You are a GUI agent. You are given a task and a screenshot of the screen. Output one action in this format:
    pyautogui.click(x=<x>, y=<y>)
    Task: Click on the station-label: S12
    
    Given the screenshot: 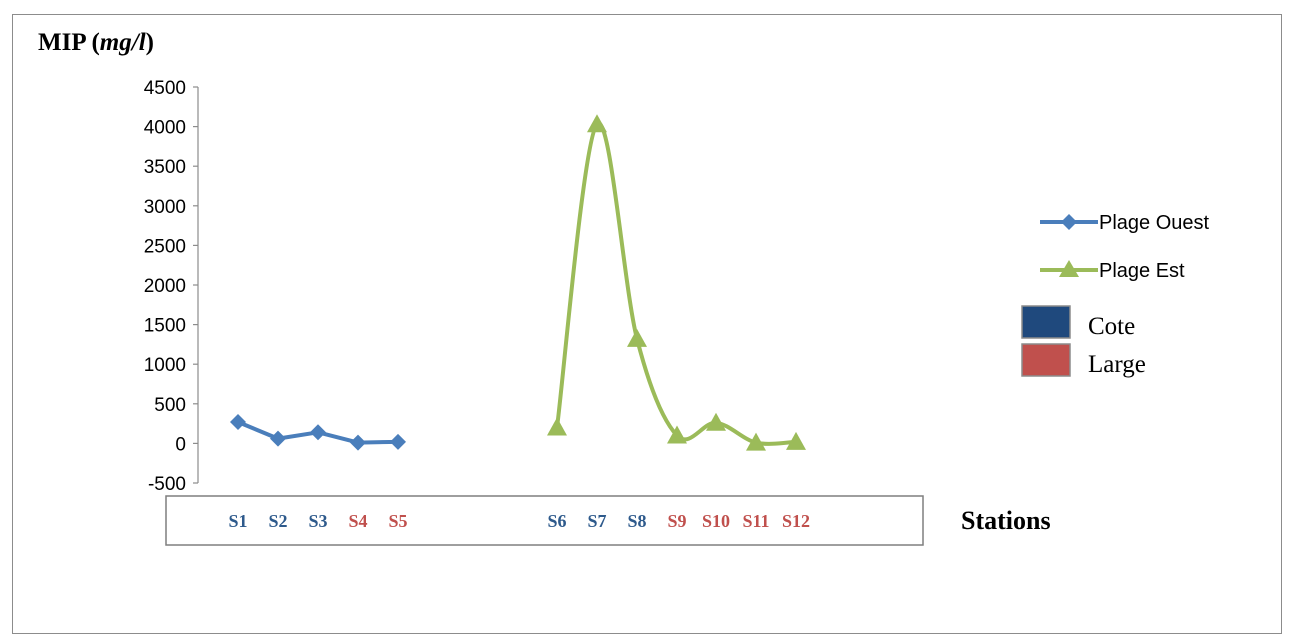 What is the action you would take?
    pyautogui.click(x=796, y=521)
    